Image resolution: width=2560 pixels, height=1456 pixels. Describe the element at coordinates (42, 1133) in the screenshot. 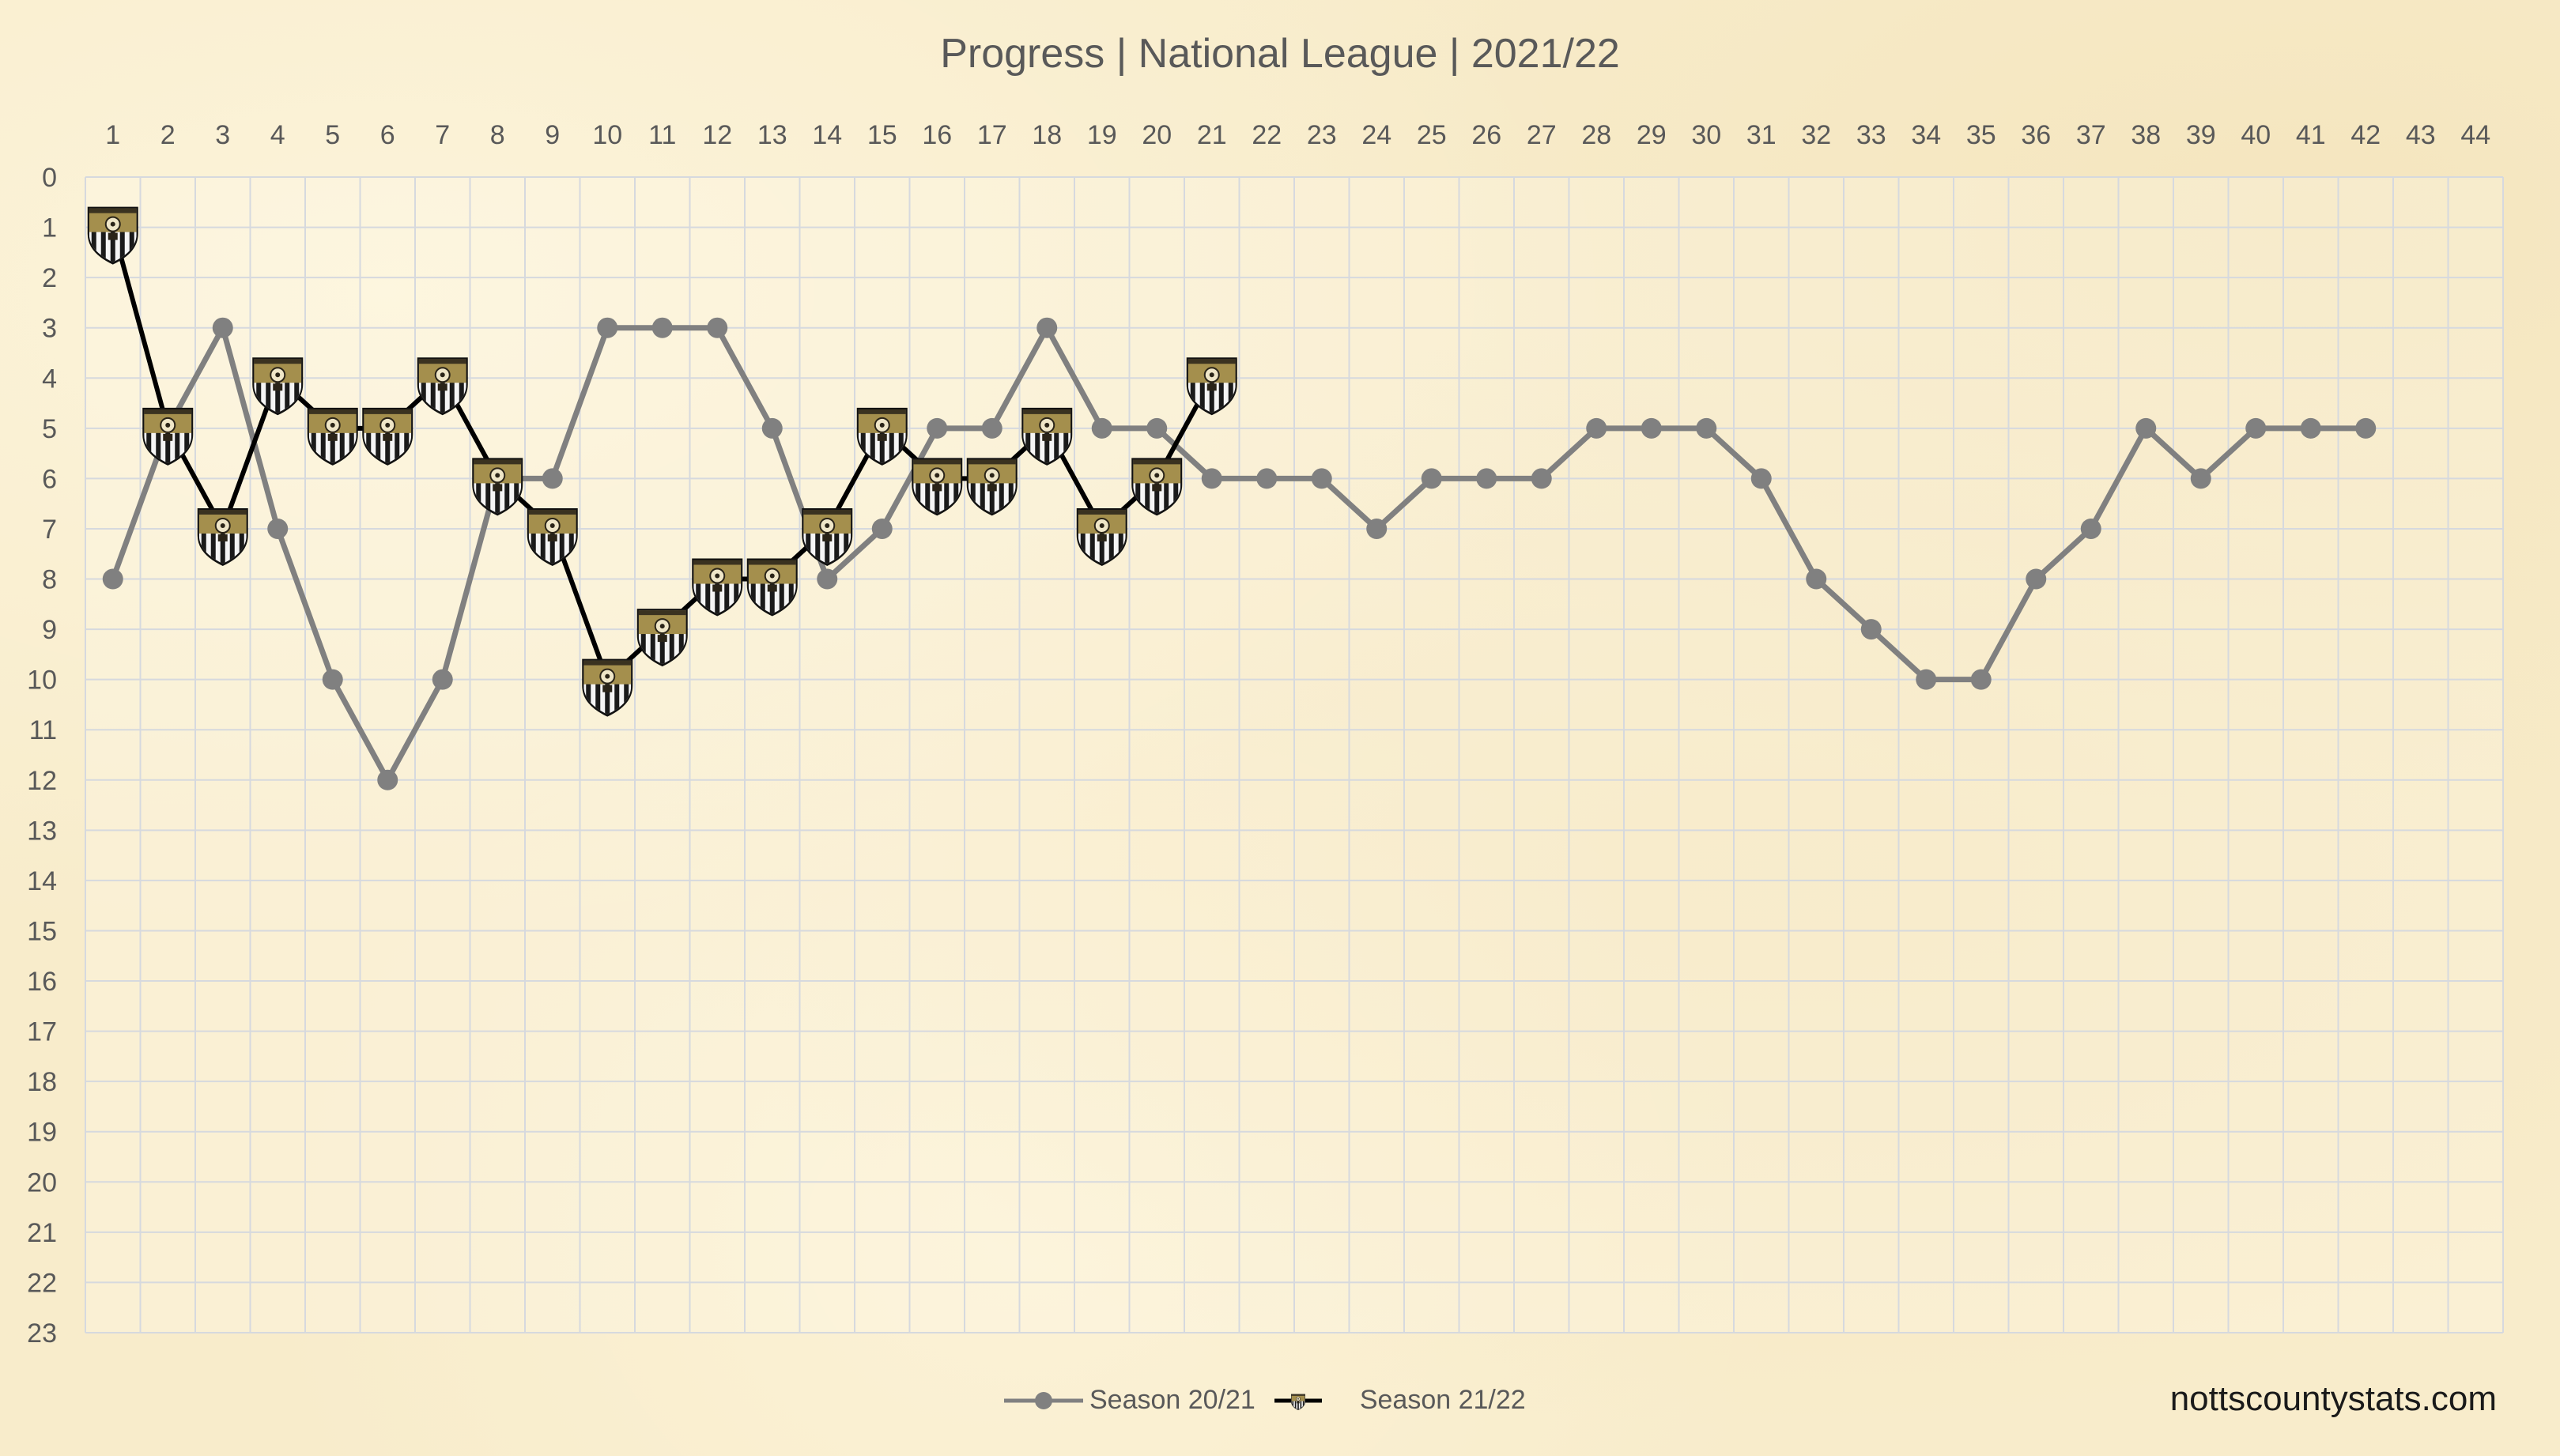

I see `y-tick-label: 19` at that location.